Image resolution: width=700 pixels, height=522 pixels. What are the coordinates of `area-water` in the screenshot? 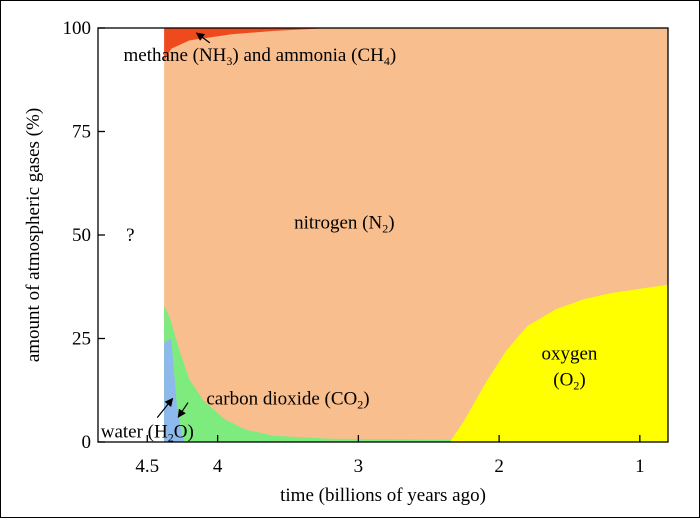 It's located at (174, 390).